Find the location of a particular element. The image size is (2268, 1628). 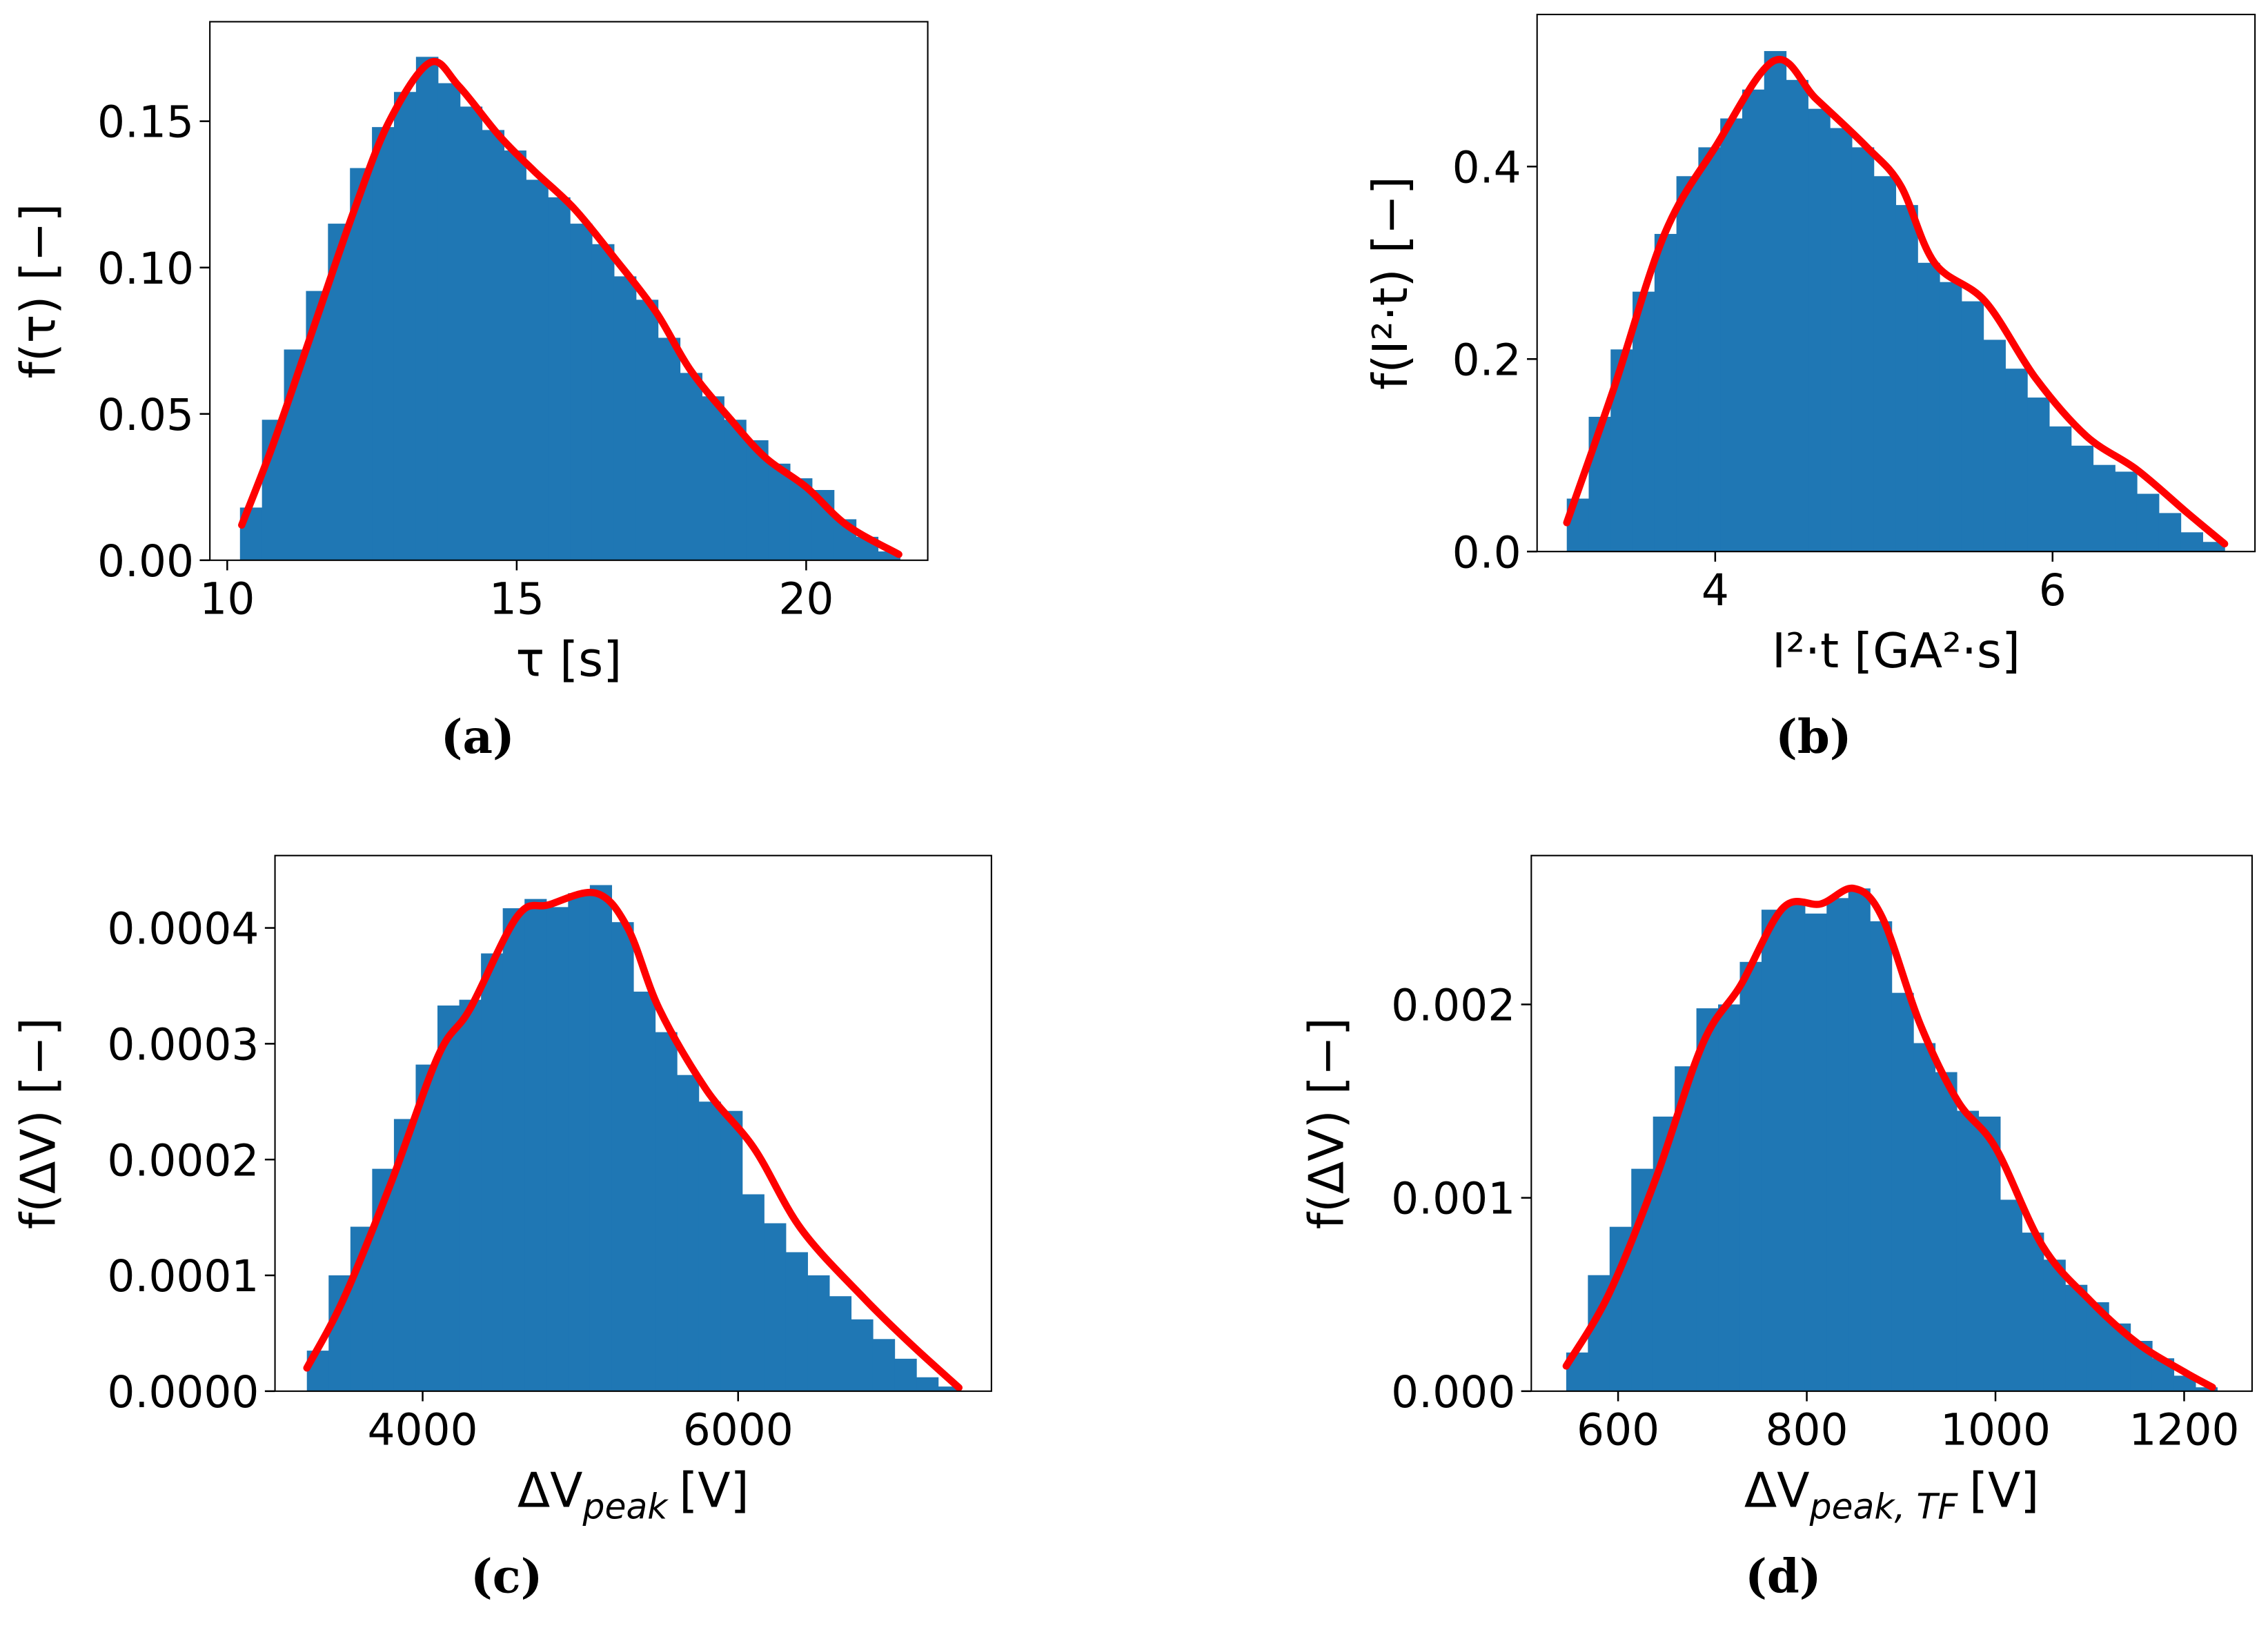

x-axis-label: ΔVpeak, TF [V] is located at coordinates (1891, 1495).